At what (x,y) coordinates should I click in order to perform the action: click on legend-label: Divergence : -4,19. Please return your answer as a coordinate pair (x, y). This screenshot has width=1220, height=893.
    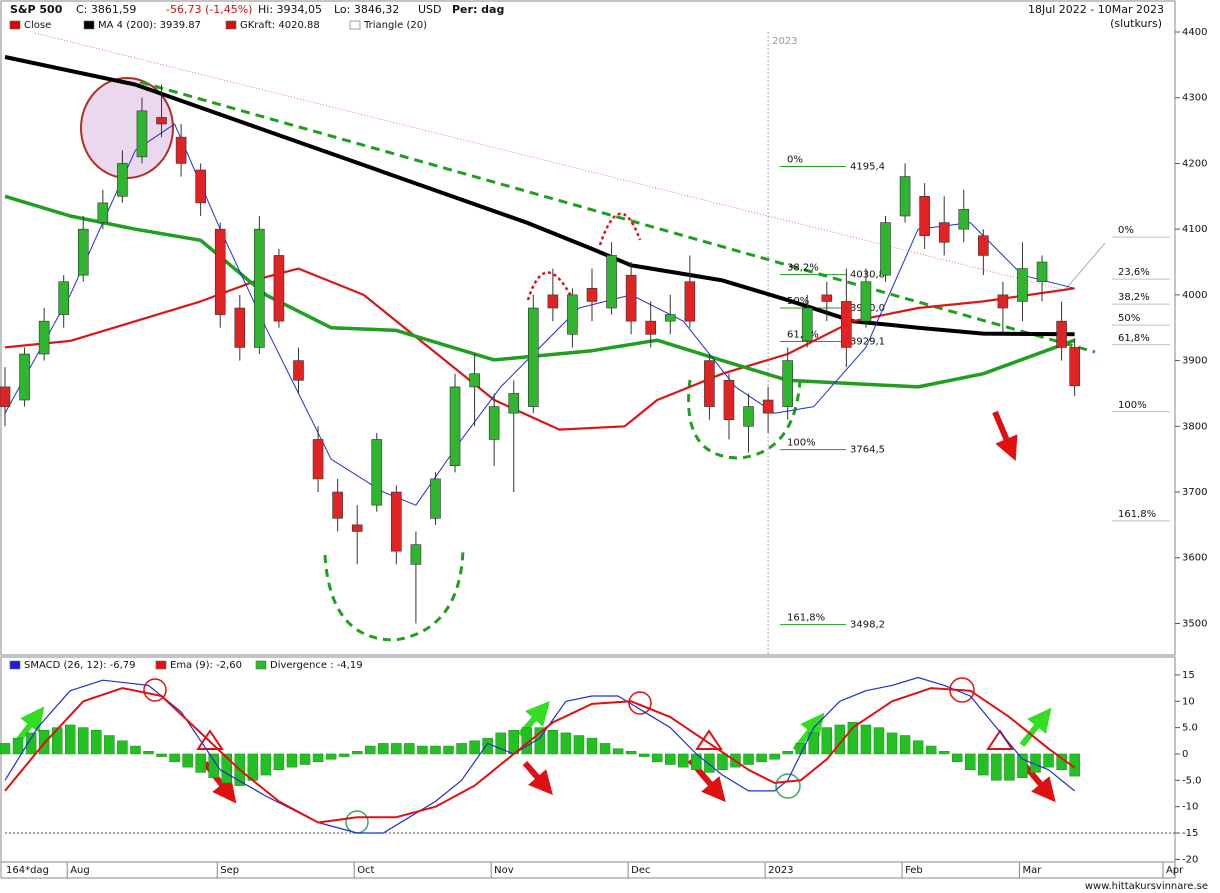
    Looking at the image, I should click on (316, 665).